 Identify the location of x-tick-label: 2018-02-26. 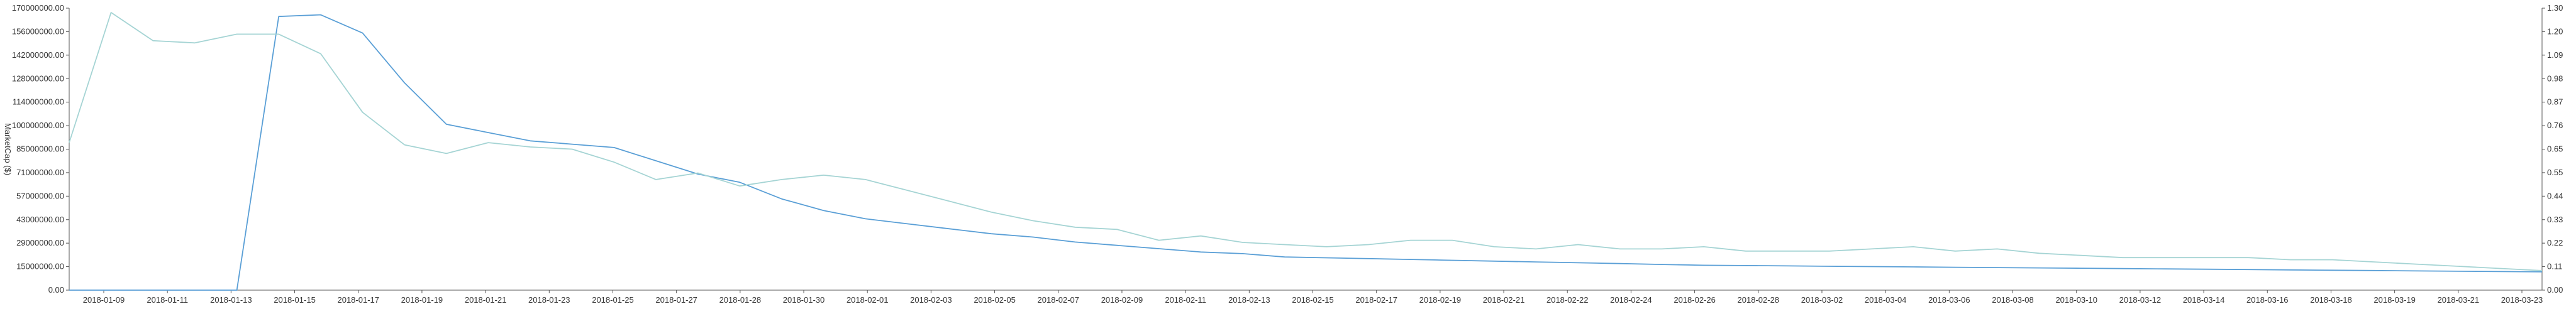
(1695, 300).